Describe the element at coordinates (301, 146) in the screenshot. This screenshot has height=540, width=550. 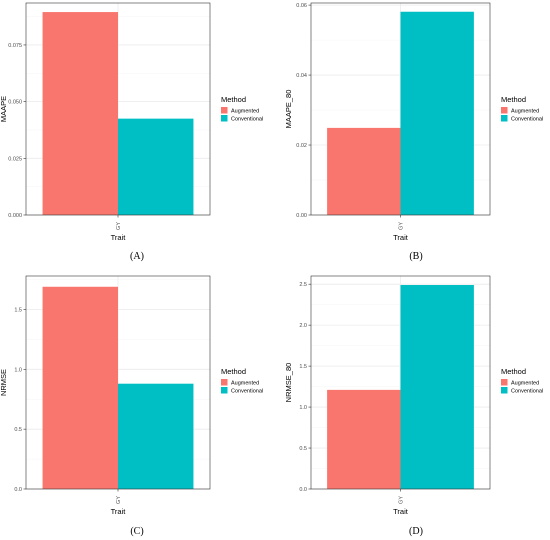
I see `y-tick-label: 0.02` at that location.